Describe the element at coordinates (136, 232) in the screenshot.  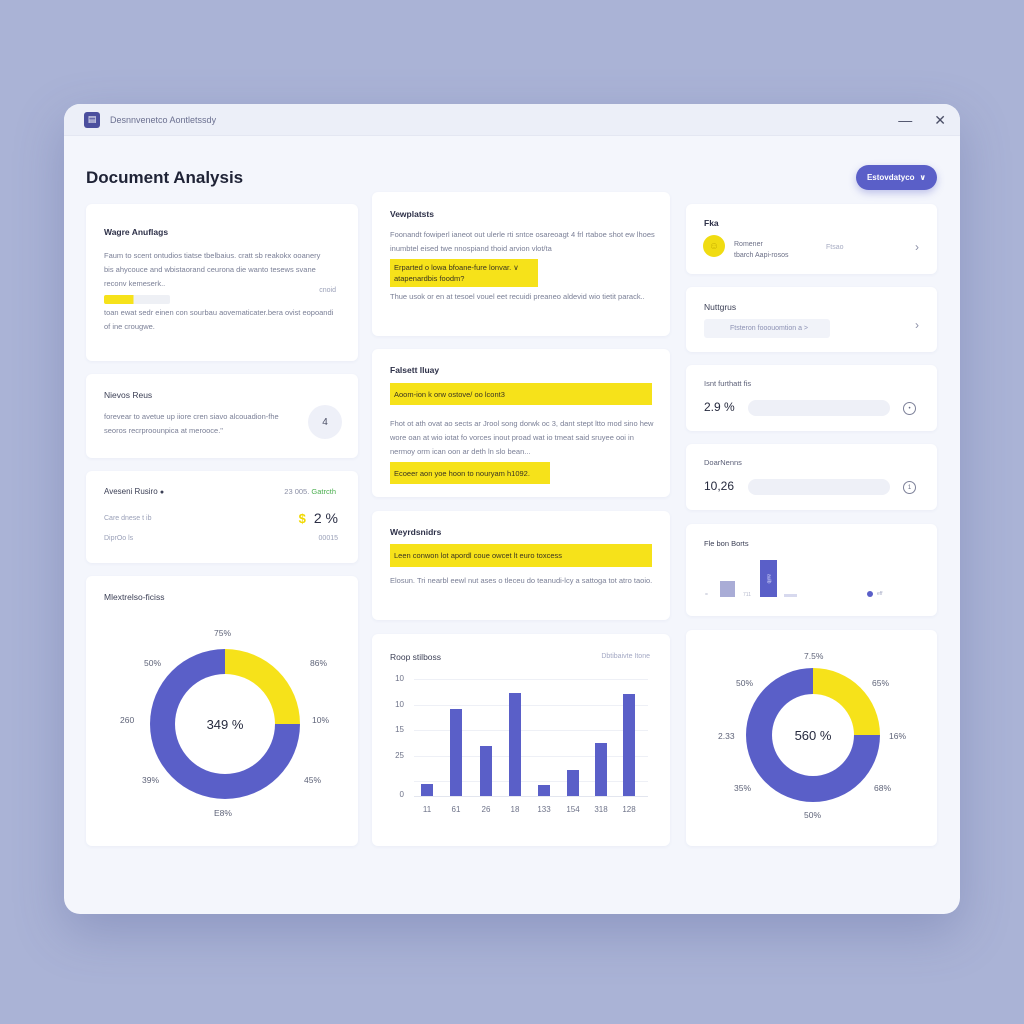
I see `summary-card-title: Wagre Anuflags` at that location.